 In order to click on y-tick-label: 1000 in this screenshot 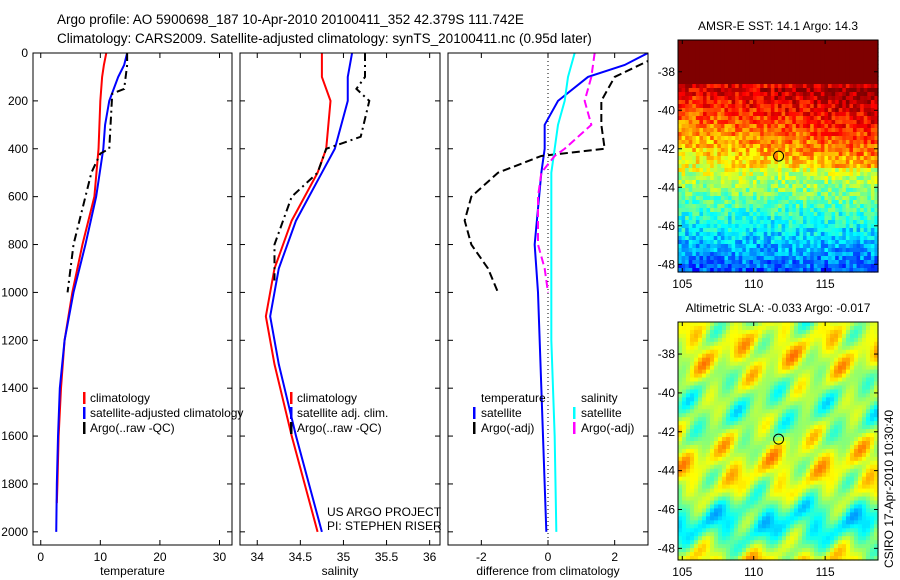, I will do `click(14, 292)`.